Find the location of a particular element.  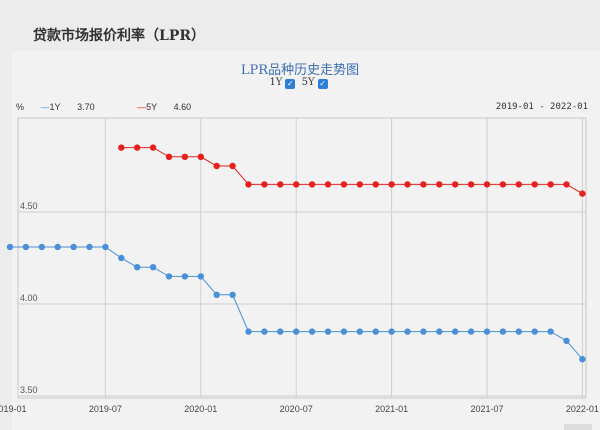

series-line-5y is located at coordinates (352, 171).